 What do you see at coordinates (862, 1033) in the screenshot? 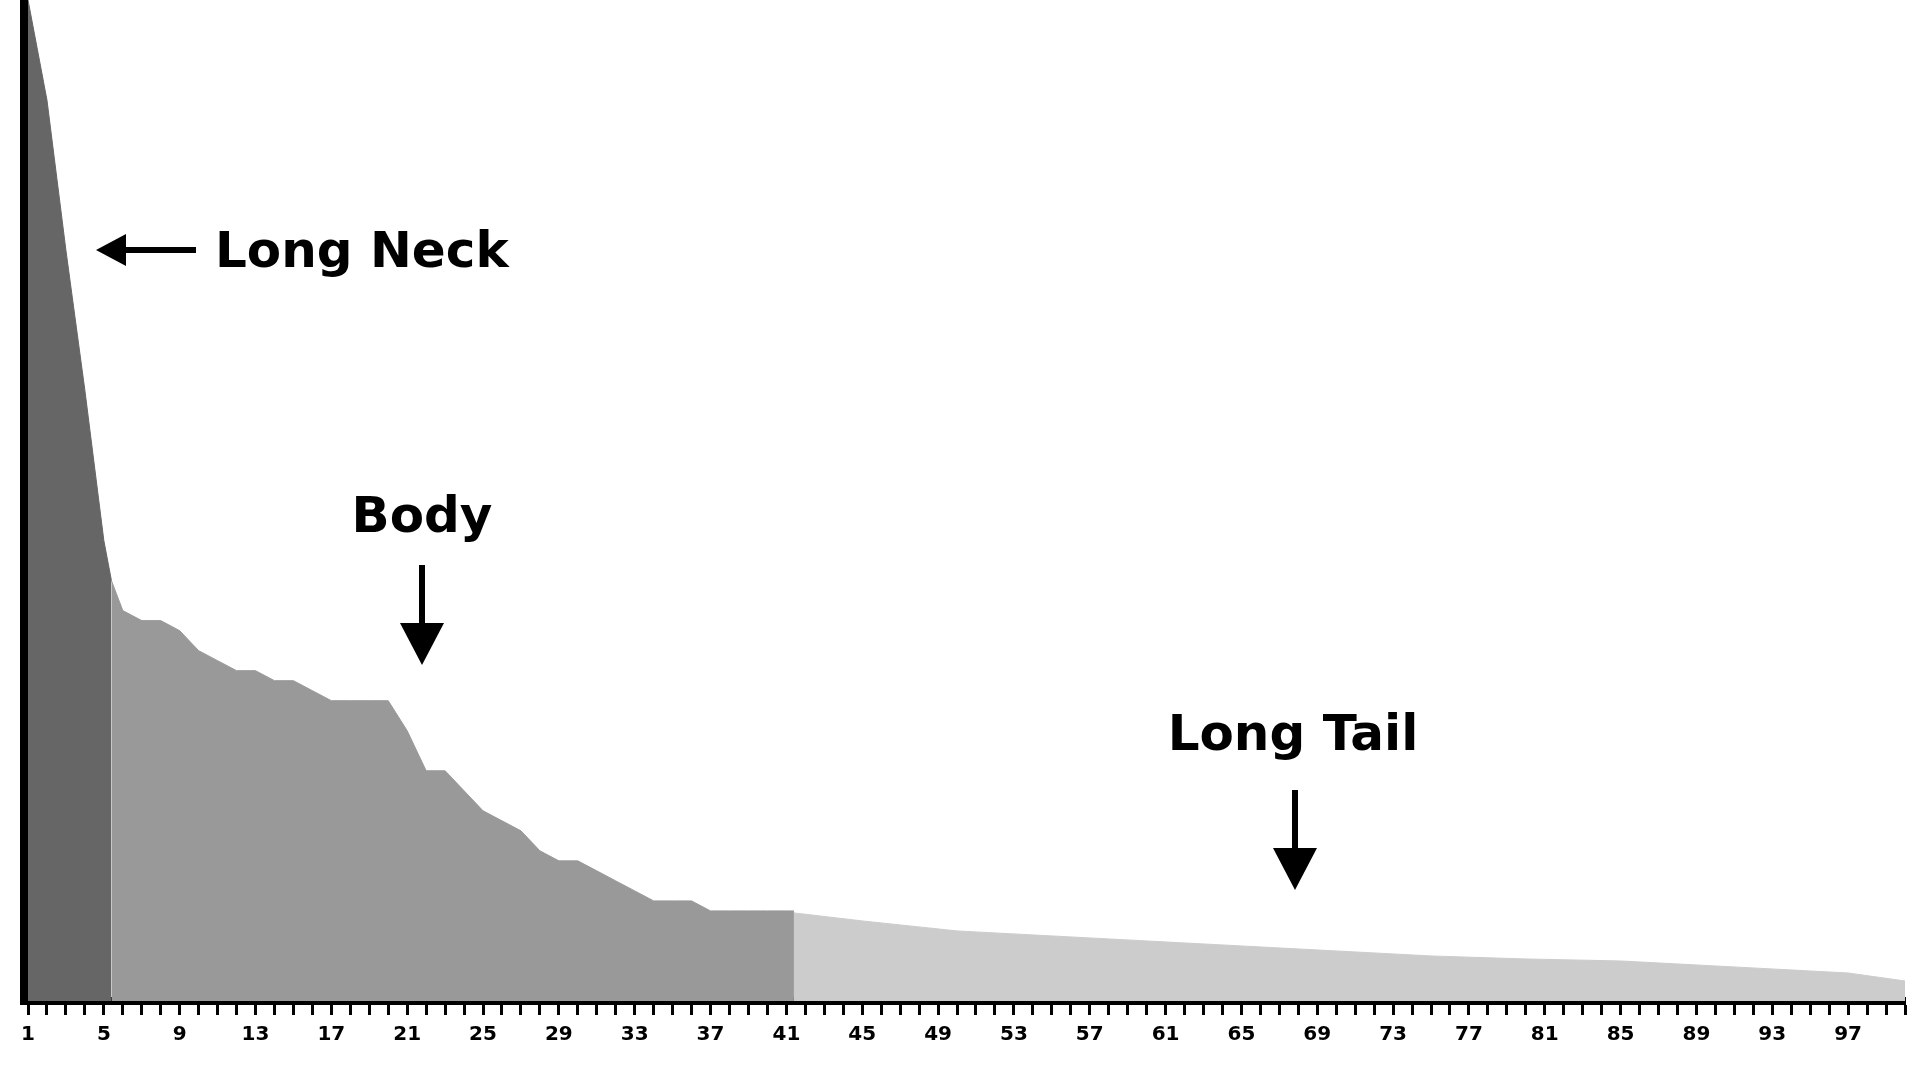
I see `x-tick-label: 45` at bounding box center [862, 1033].